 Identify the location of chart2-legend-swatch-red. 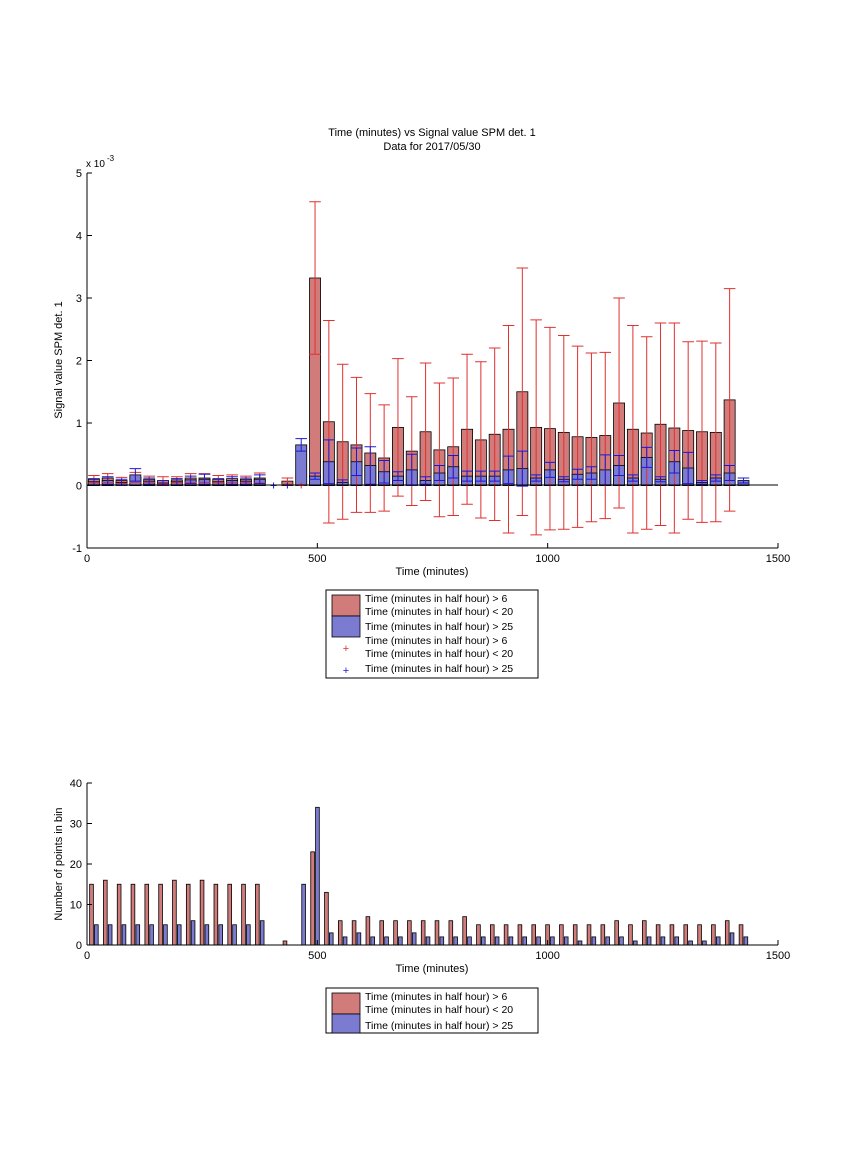
(346, 1003).